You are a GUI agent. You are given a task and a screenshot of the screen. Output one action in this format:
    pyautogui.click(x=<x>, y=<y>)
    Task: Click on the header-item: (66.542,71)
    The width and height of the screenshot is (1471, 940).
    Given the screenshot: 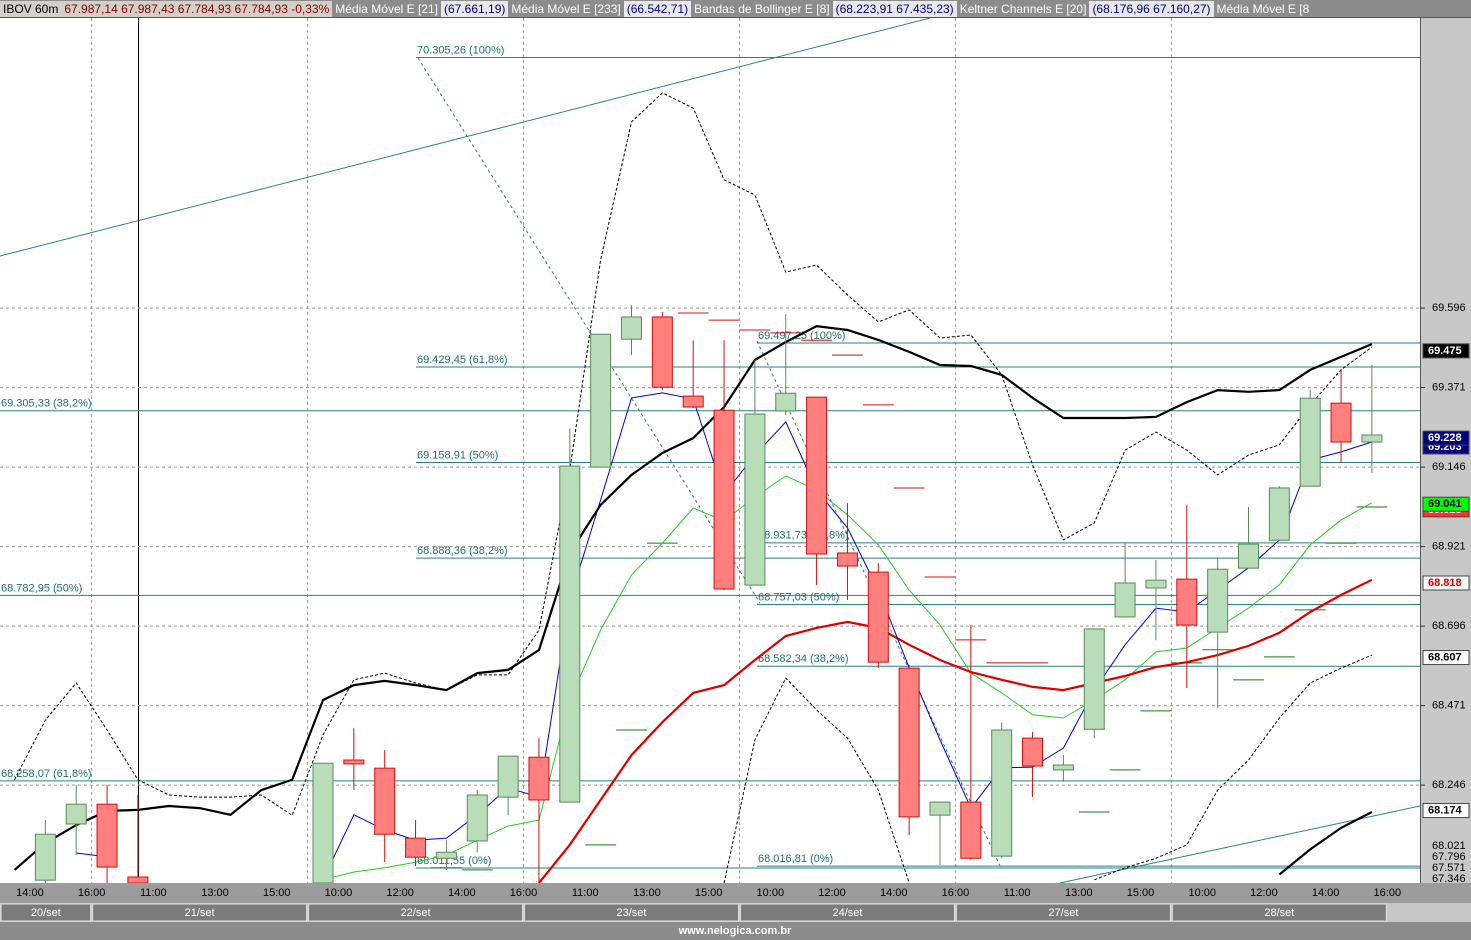 What is the action you would take?
    pyautogui.click(x=657, y=8)
    